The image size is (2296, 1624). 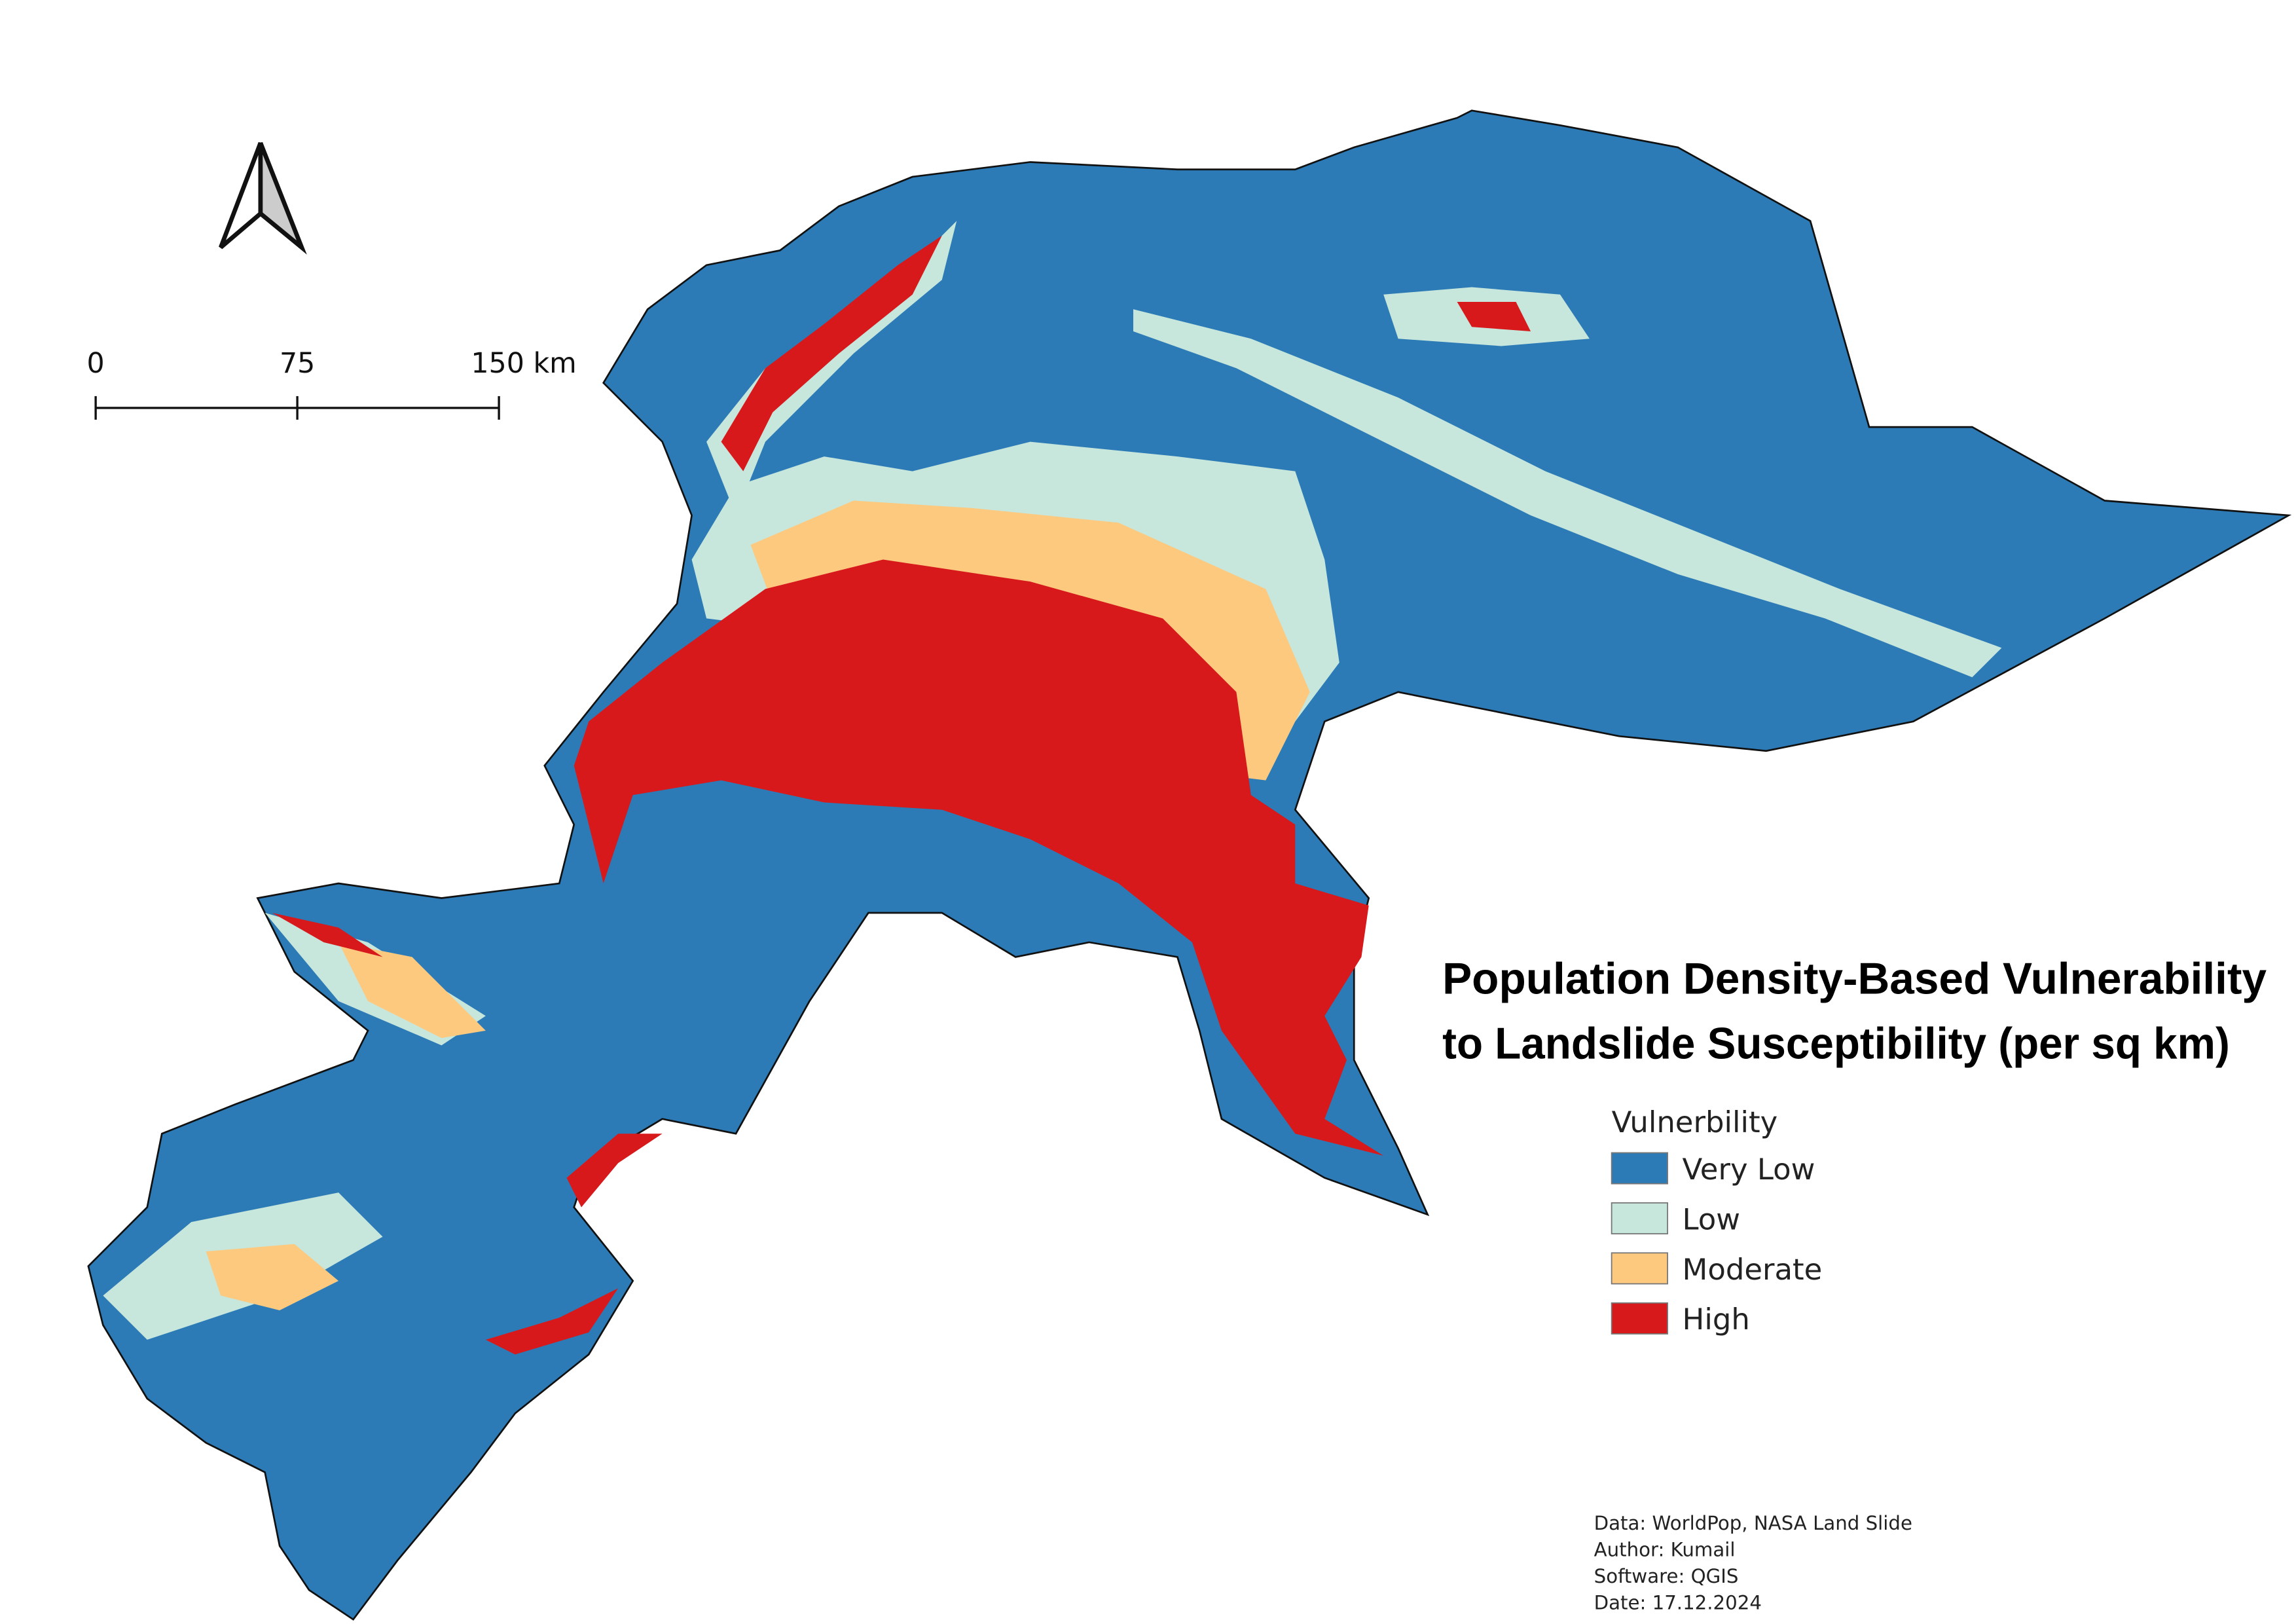 I want to click on legend: Very Low Low Moderate High, so click(x=1717, y=1244).